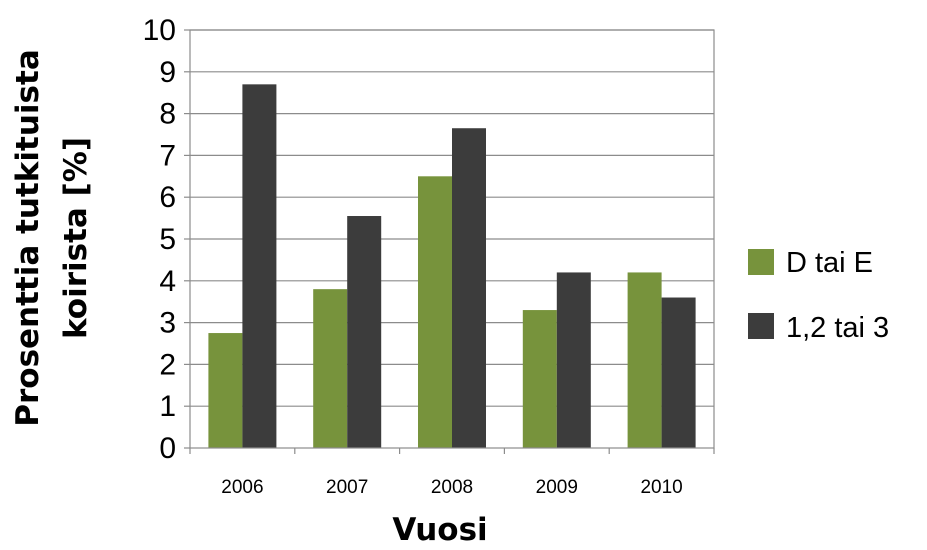  Describe the element at coordinates (573, 360) in the screenshot. I see `bar-1-2-tai-3-2009` at that location.